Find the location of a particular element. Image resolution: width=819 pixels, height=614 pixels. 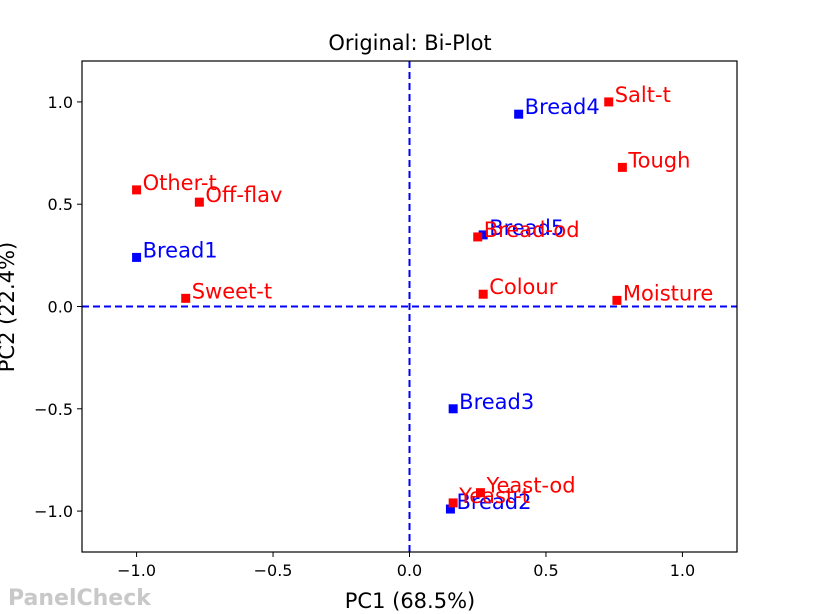

x-tick-label: −1.0 is located at coordinates (136, 570).